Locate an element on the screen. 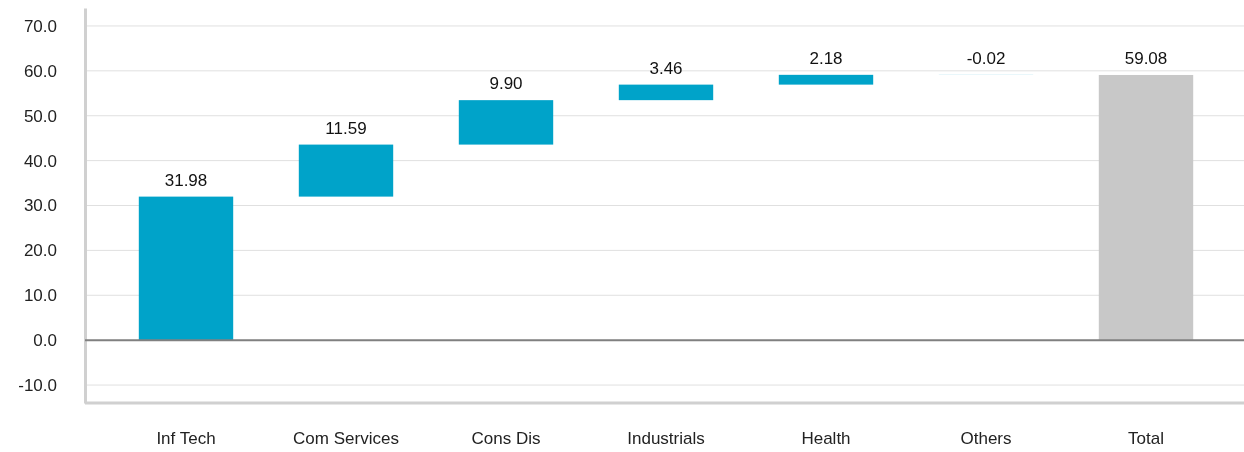 The height and width of the screenshot is (452, 1244). x-tick-label: Com Services is located at coordinates (346, 439).